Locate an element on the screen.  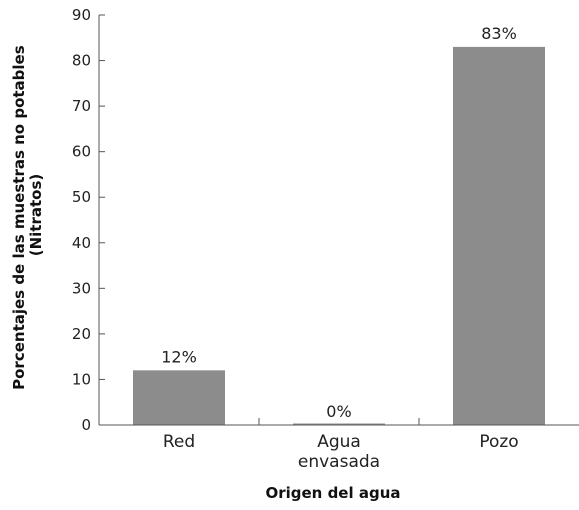
y-tick-label: 30 is located at coordinates (81, 288).